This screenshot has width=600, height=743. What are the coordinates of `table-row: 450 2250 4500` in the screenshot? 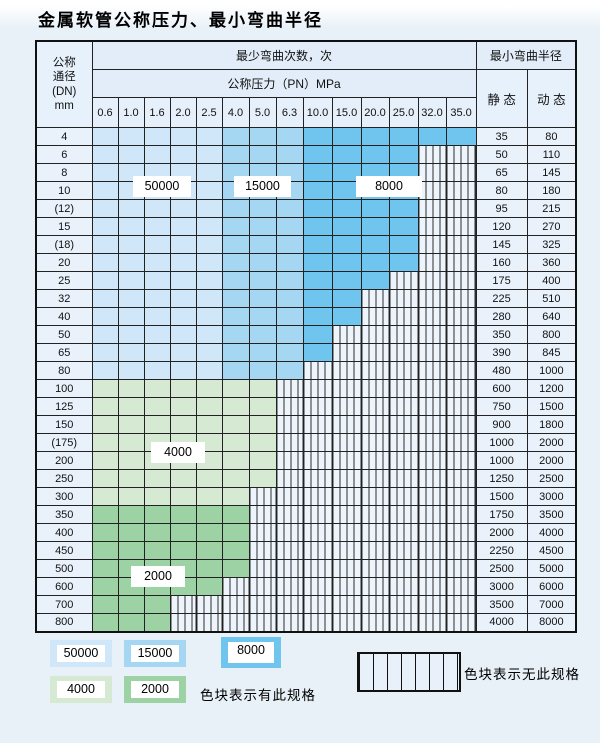 It's located at (306, 550).